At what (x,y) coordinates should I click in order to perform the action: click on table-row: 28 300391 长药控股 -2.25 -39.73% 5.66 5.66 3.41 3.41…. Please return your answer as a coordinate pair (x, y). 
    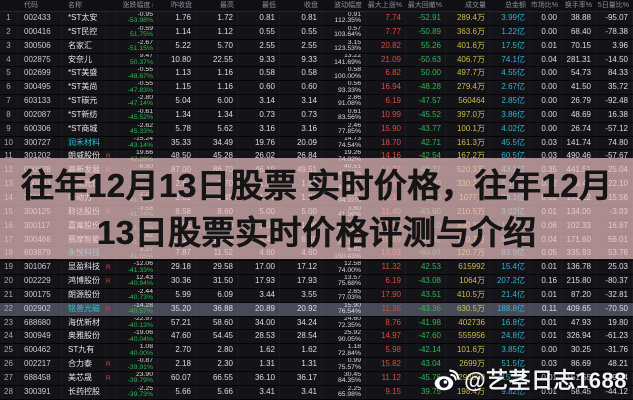
    Looking at the image, I should click on (316, 392).